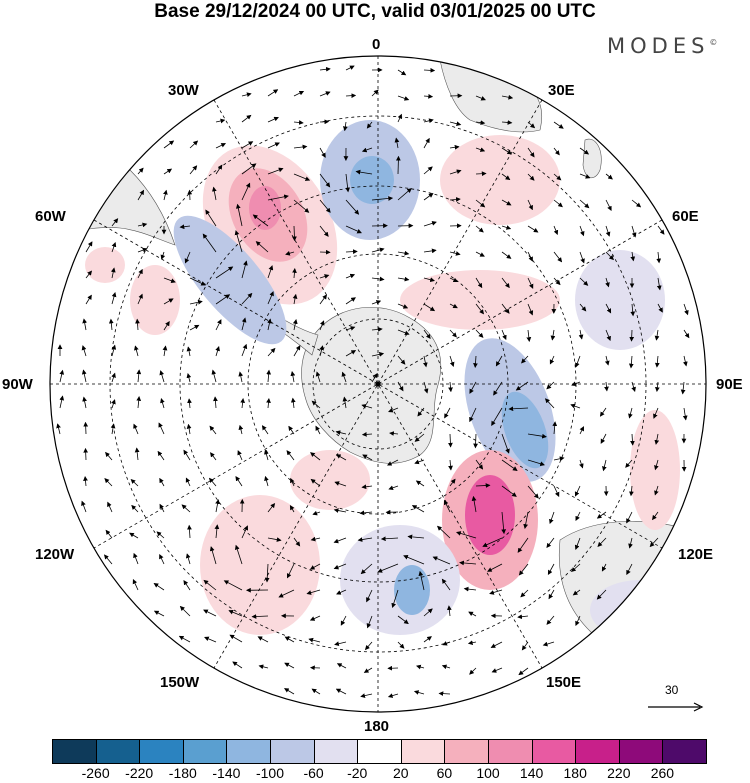 The height and width of the screenshot is (783, 750). I want to click on reference-vector-label: 30, so click(672, 690).